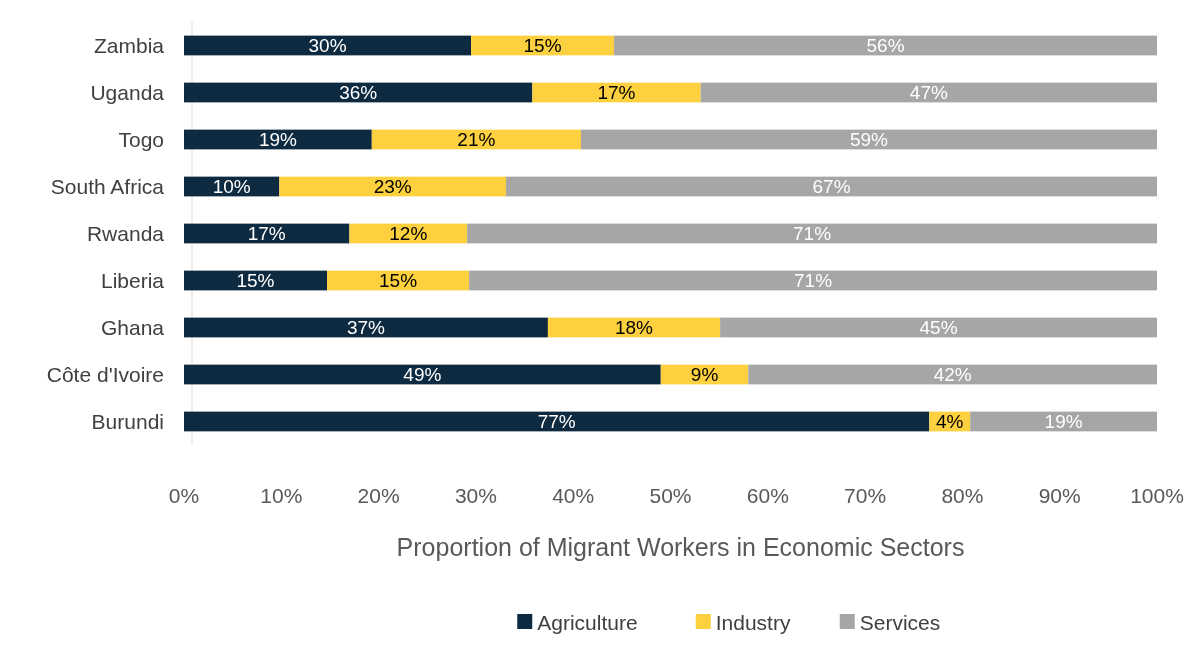  What do you see at coordinates (132, 327) in the screenshot?
I see `y-tick-label: Ghana` at bounding box center [132, 327].